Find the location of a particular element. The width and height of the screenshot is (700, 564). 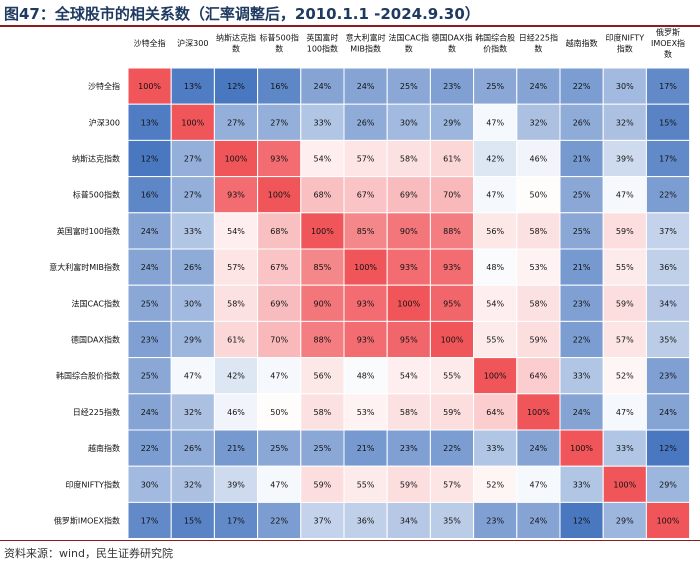

cell-value-label: 29% is located at coordinates (193, 340).